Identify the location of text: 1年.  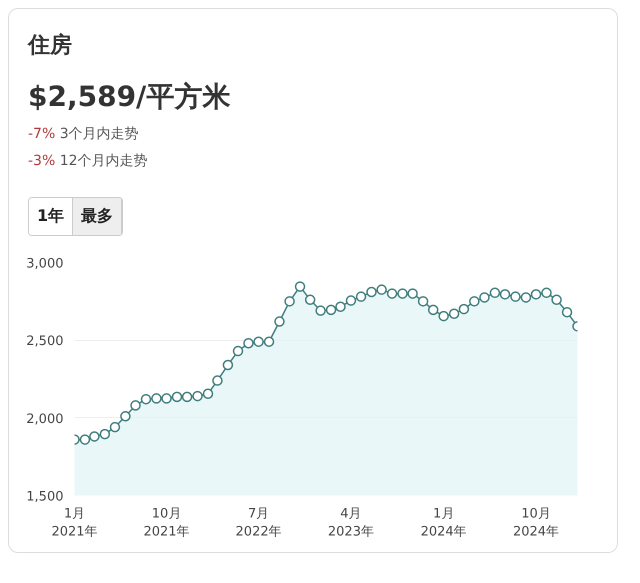
(51, 217).